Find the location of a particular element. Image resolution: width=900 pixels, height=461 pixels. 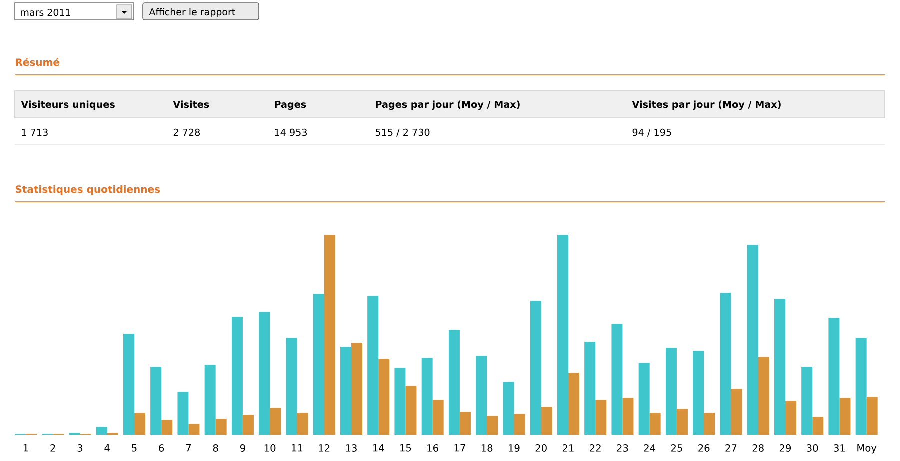

x-tick-label: 29 is located at coordinates (786, 448).